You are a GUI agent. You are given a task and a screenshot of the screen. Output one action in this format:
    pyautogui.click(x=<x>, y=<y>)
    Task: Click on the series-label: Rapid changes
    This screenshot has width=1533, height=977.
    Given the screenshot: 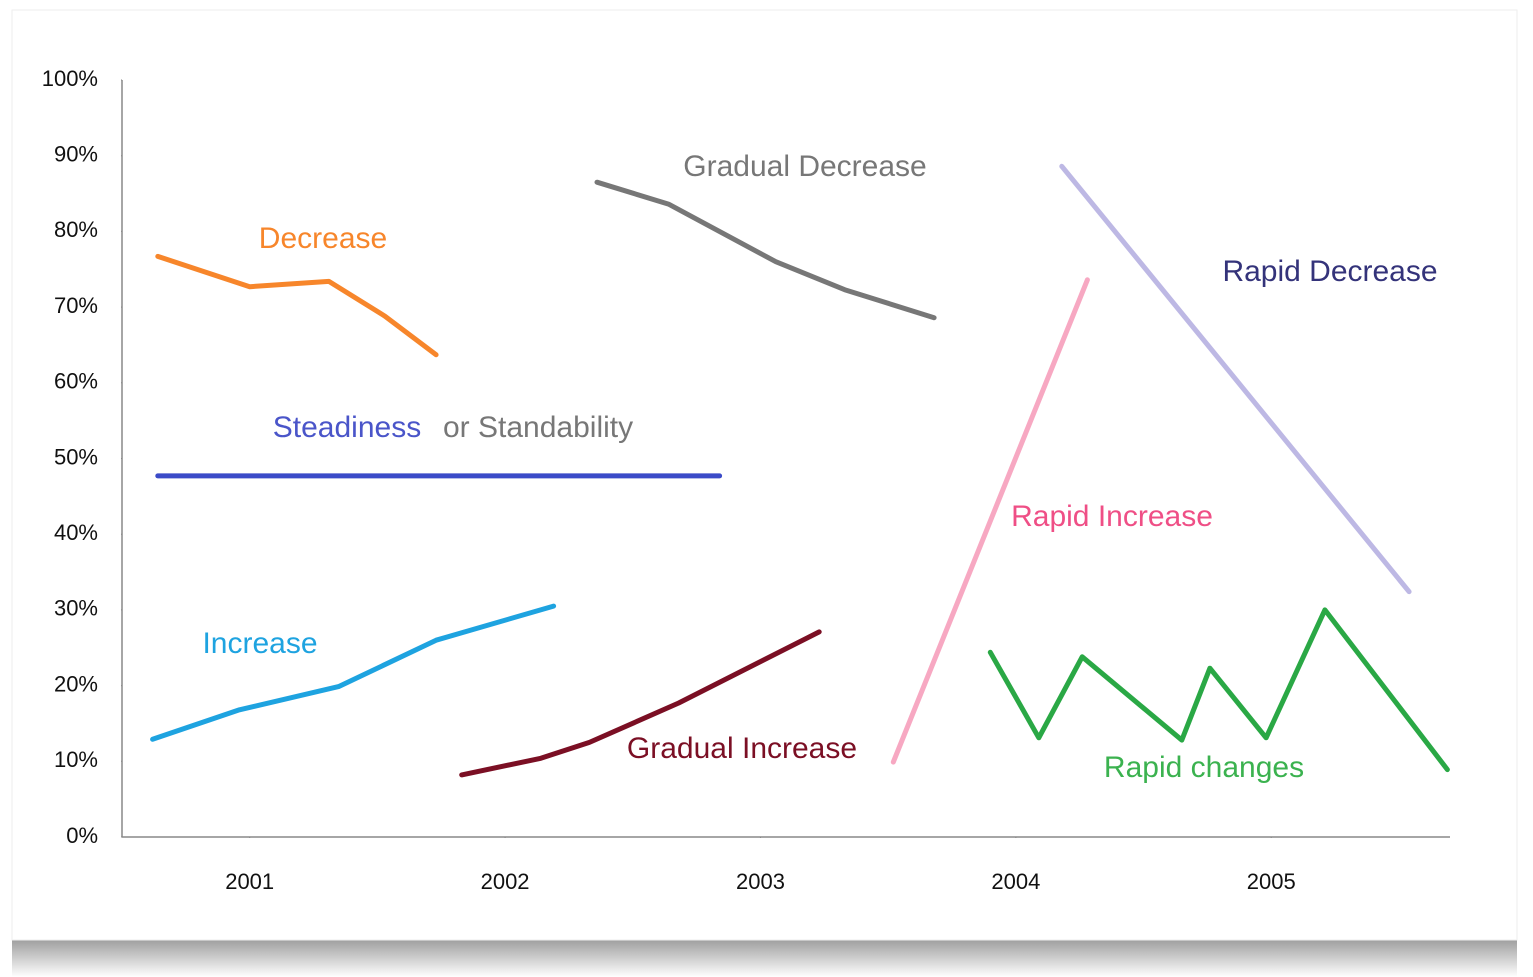 What is the action you would take?
    pyautogui.click(x=1204, y=767)
    